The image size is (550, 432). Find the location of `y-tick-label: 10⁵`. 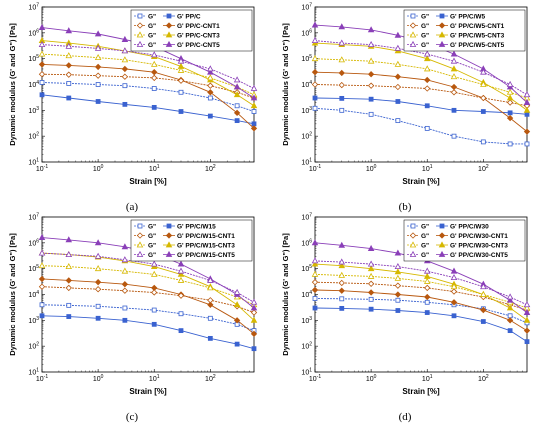

y-tick-label: 10⁵ is located at coordinates (33, 268).